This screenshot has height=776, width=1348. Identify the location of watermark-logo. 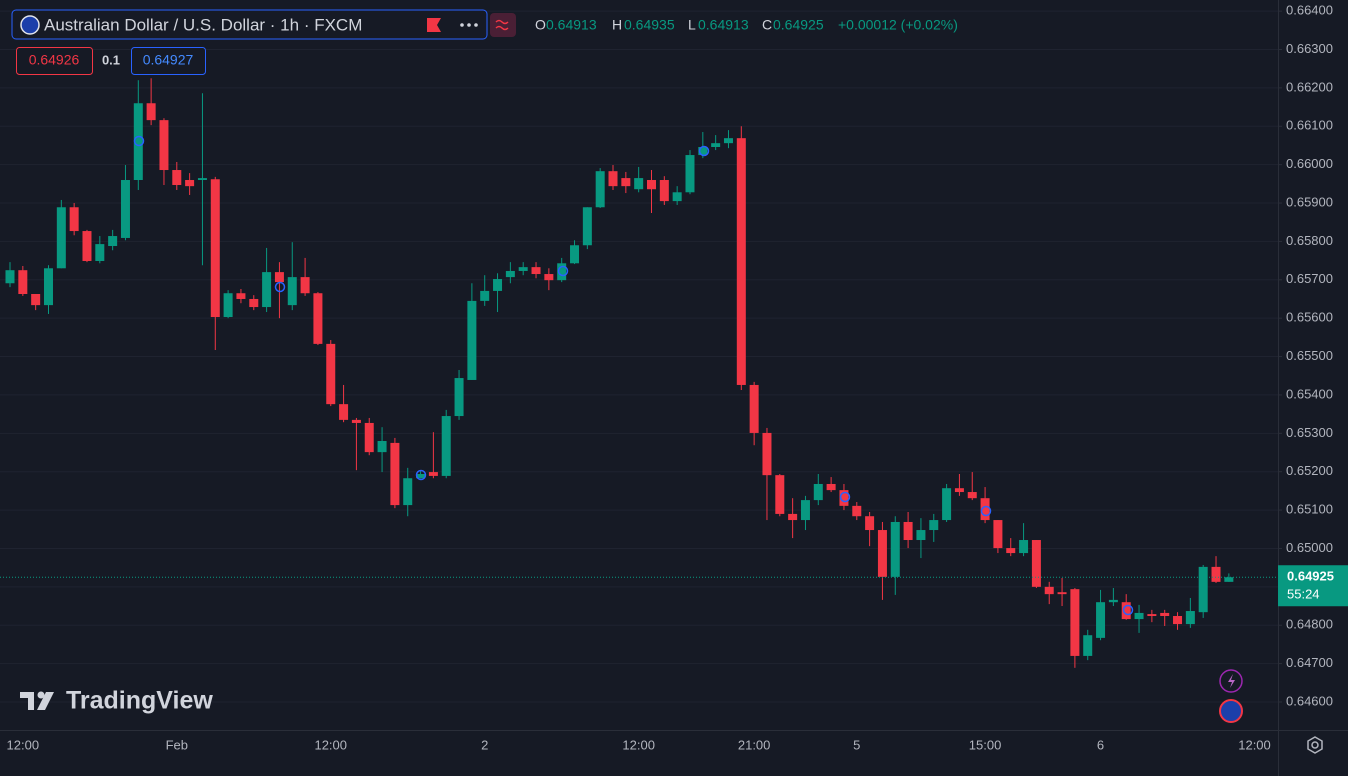
(37, 700).